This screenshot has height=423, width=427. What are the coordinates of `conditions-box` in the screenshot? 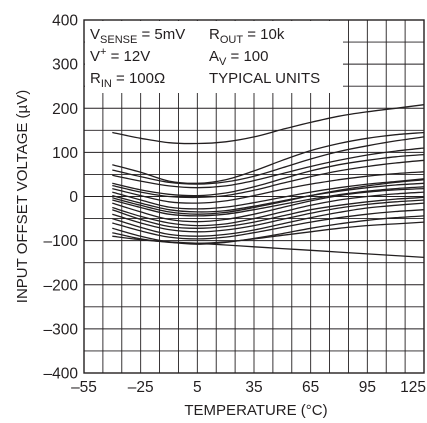 It's located at (214, 57).